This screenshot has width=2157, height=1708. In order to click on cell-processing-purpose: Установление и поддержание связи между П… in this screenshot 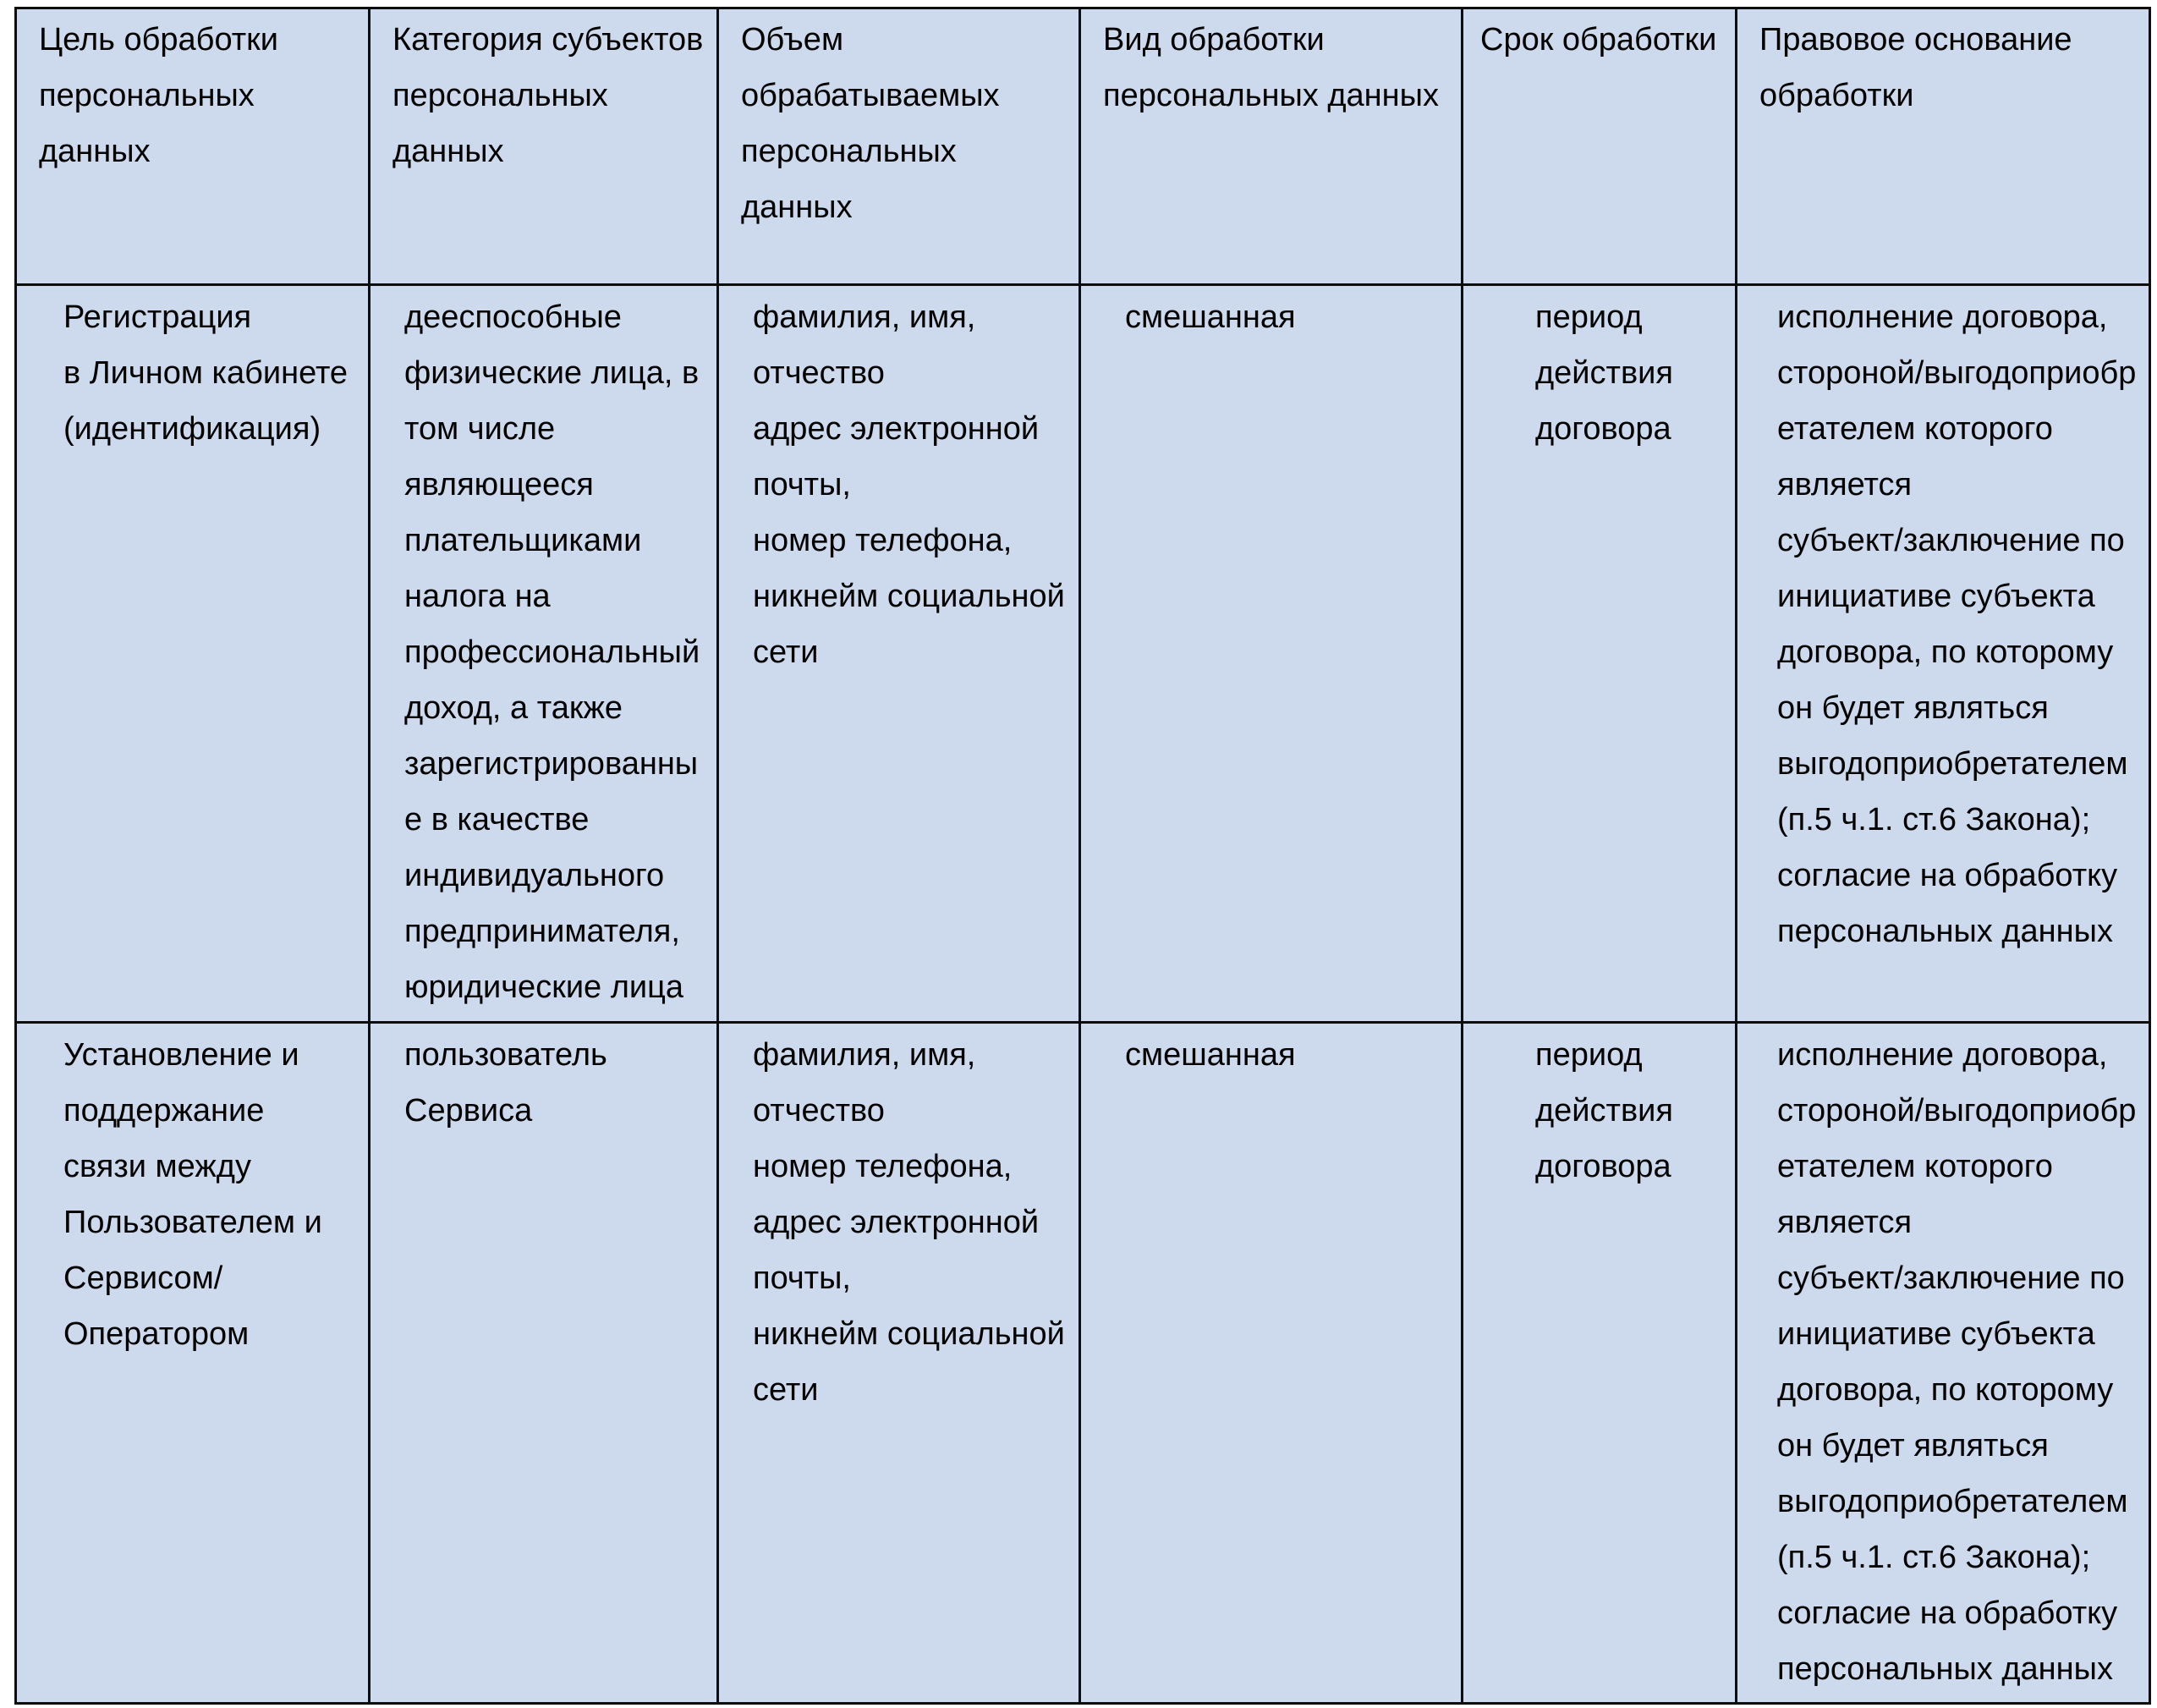, I will do `click(192, 1363)`.